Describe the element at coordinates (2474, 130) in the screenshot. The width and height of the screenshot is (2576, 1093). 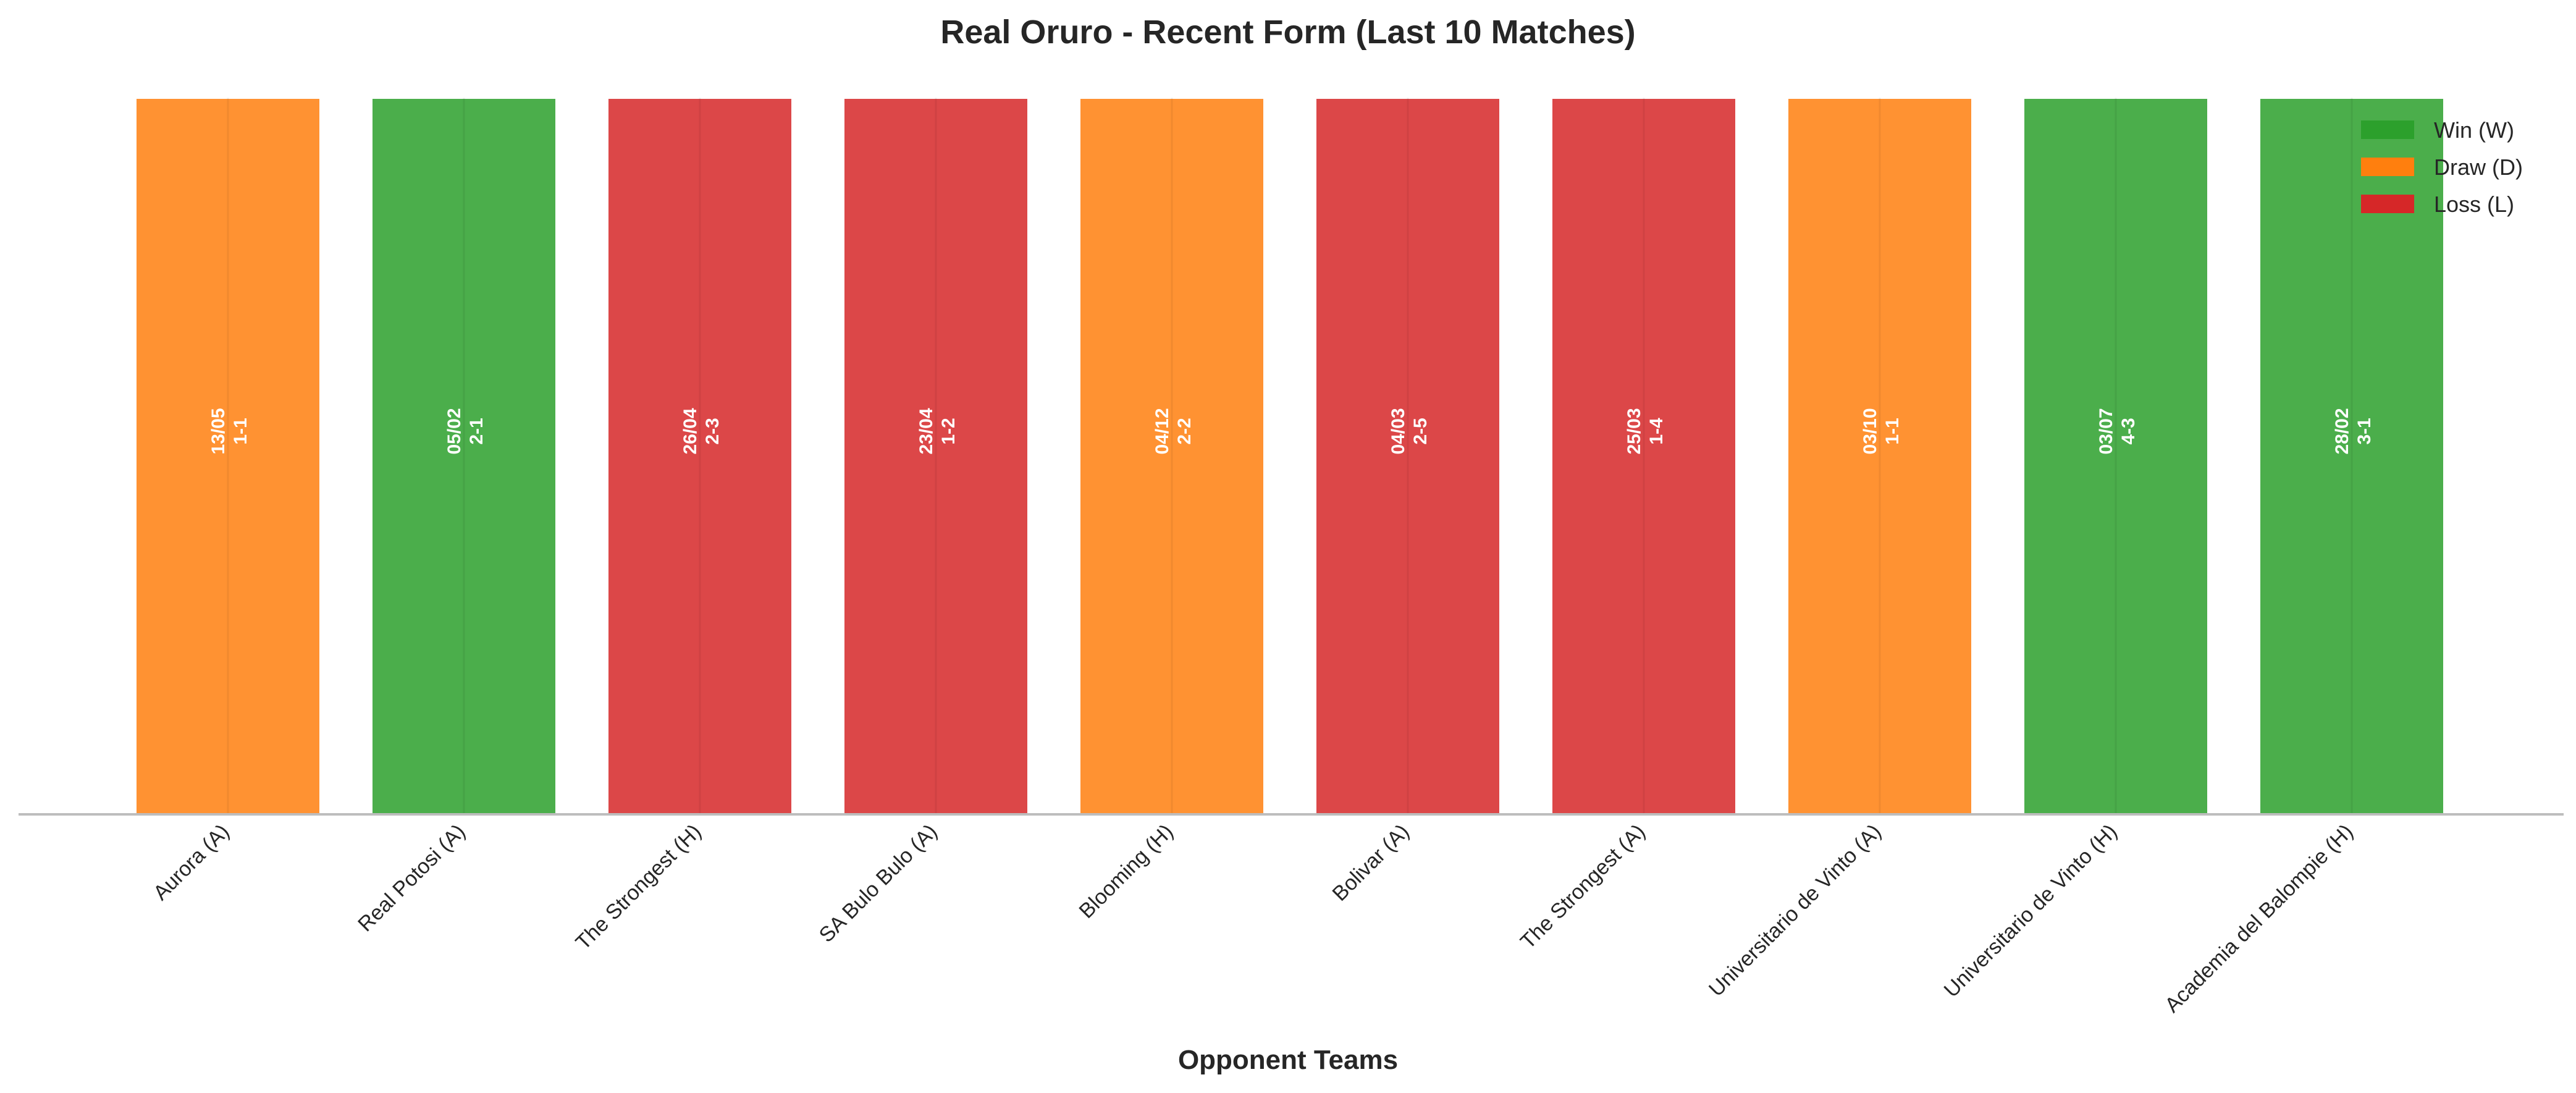
I see `legend-label-w: Win (W)` at that location.